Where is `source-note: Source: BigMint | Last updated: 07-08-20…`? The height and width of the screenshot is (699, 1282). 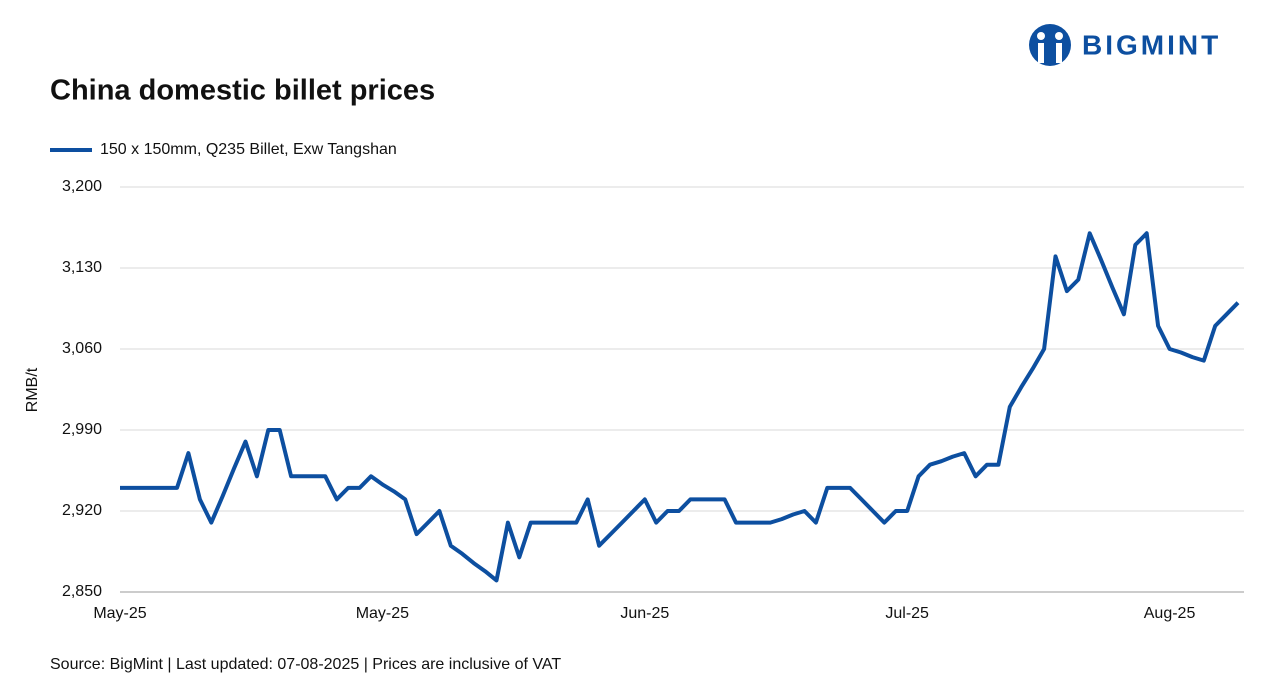 source-note: Source: BigMint | Last updated: 07-08-20… is located at coordinates (305, 664).